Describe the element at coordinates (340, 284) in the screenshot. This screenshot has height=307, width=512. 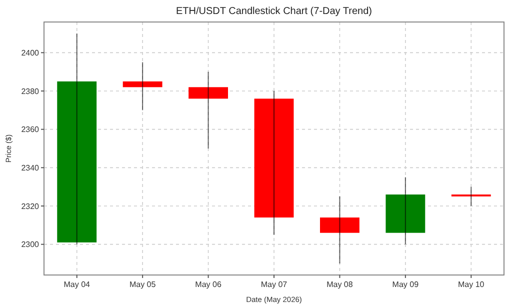
I see `x-tick-label: May 08` at that location.